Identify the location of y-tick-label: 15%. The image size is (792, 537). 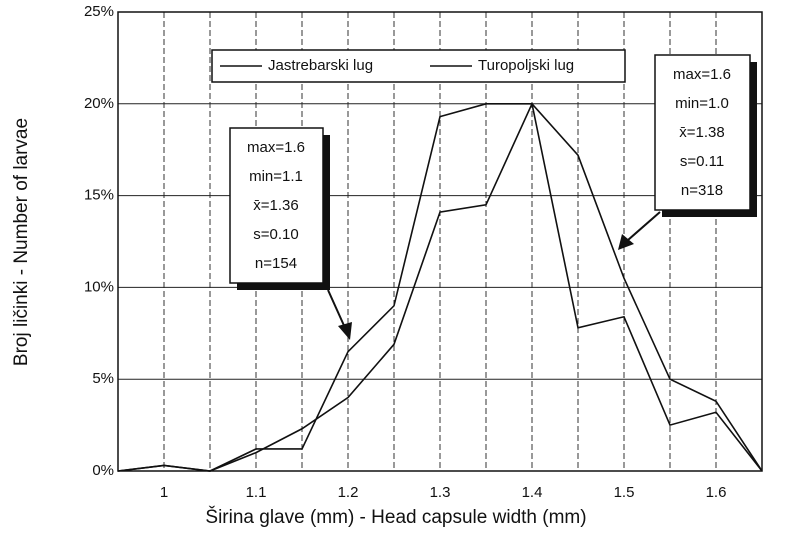
(99, 195).